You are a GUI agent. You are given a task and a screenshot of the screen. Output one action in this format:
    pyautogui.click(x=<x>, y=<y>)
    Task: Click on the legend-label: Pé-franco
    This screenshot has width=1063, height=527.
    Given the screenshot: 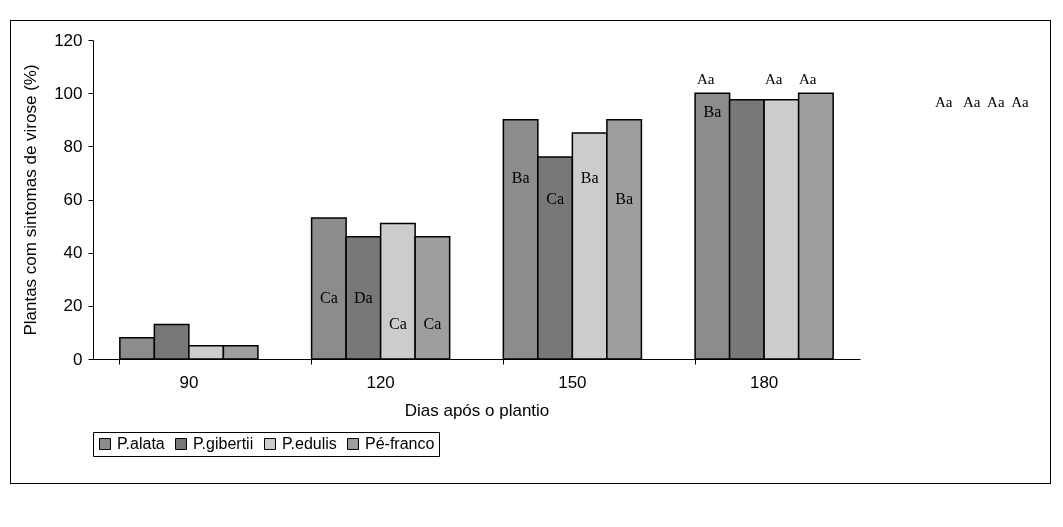 What is the action you would take?
    pyautogui.click(x=400, y=443)
    